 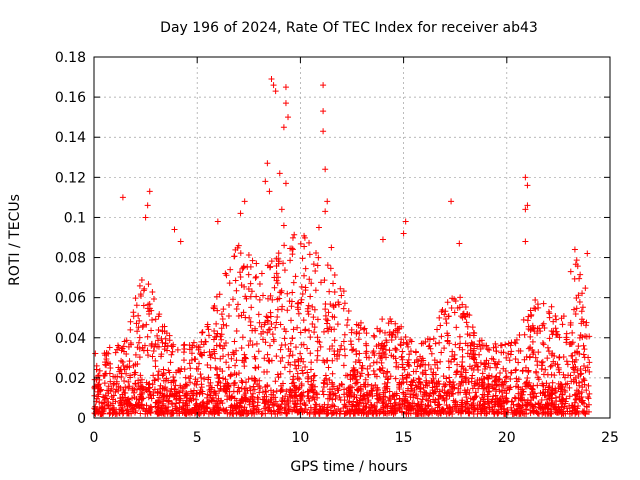 What do you see at coordinates (70, 178) in the screenshot?
I see `y-tick-label: 0.12` at bounding box center [70, 178].